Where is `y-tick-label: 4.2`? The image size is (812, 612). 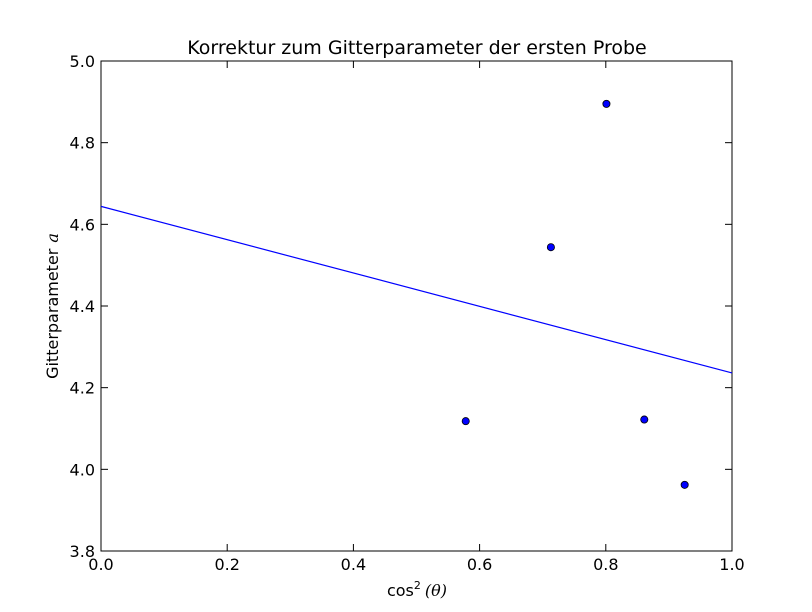 y-tick-label: 4.2 is located at coordinates (82, 388).